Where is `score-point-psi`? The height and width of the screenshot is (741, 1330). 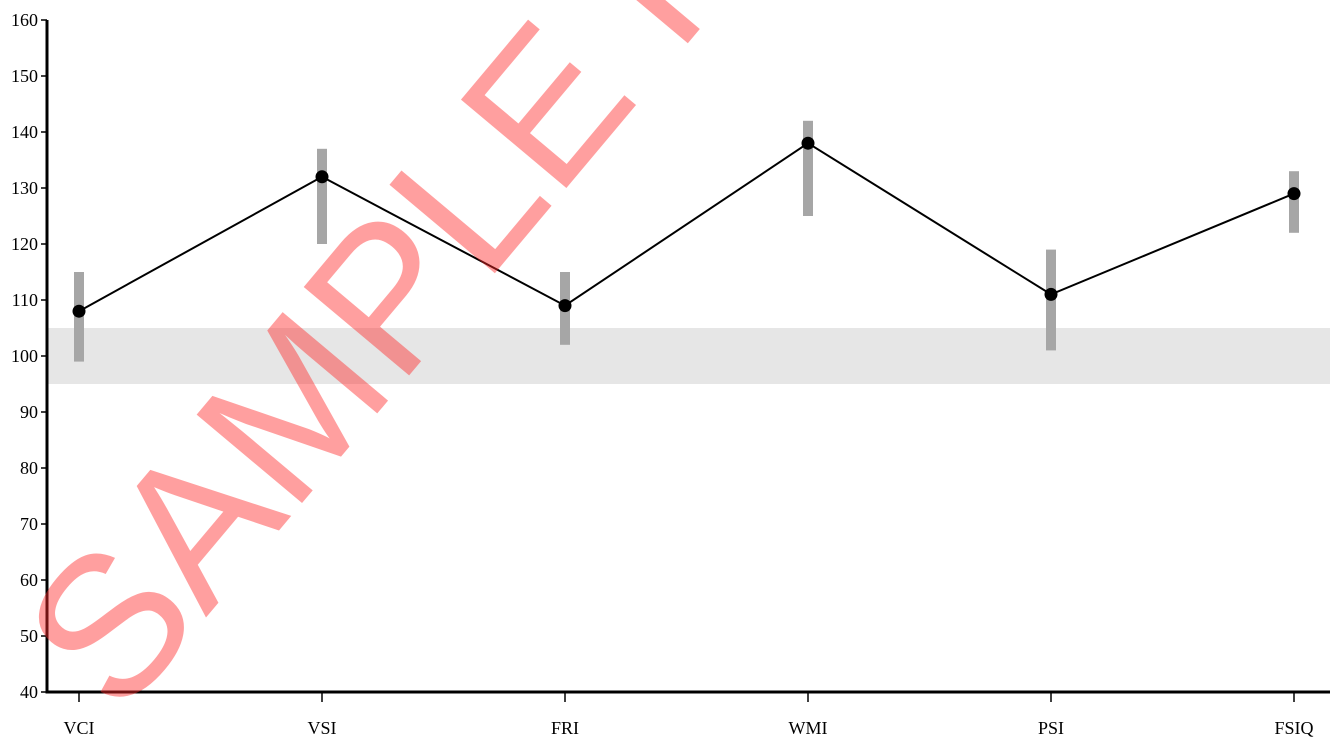 score-point-psi is located at coordinates (1051, 294).